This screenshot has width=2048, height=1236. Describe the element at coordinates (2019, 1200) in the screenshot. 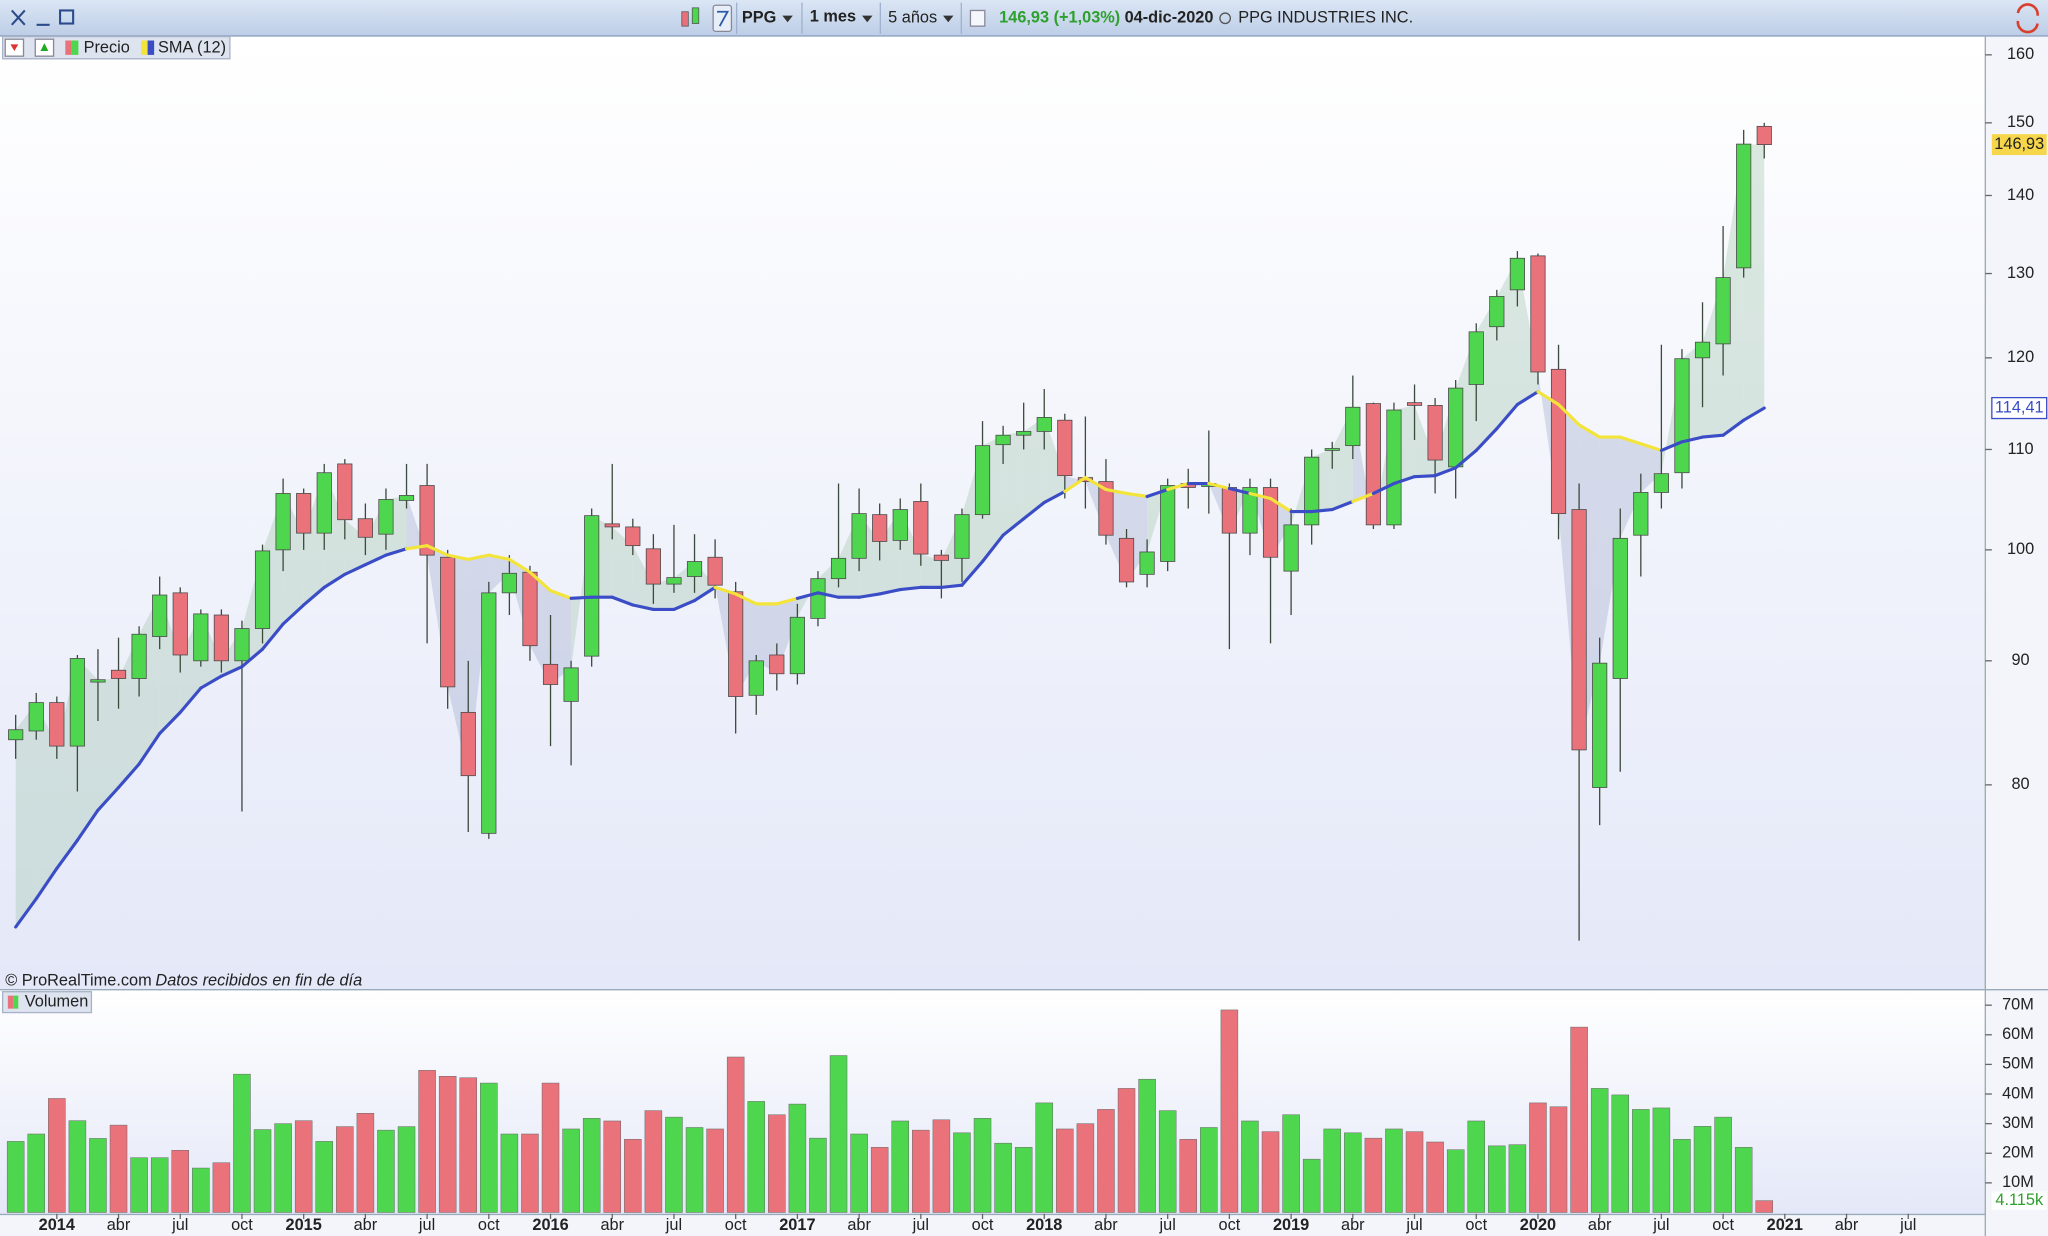

I see `volume-value-label: 4.115k` at that location.